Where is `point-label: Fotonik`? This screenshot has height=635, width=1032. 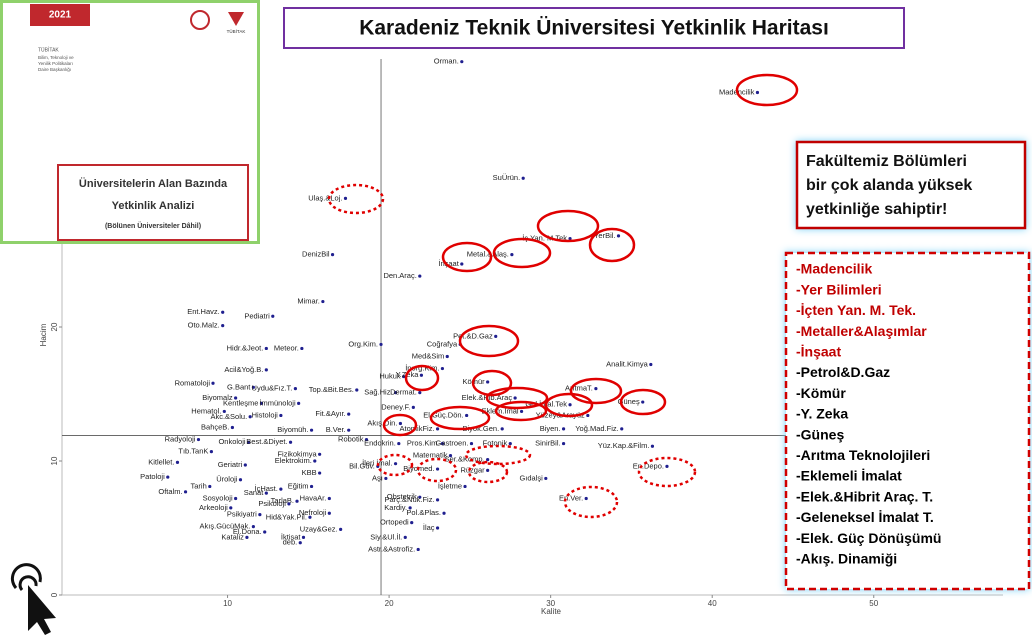
point-label: Fotonik is located at coordinates (495, 443).